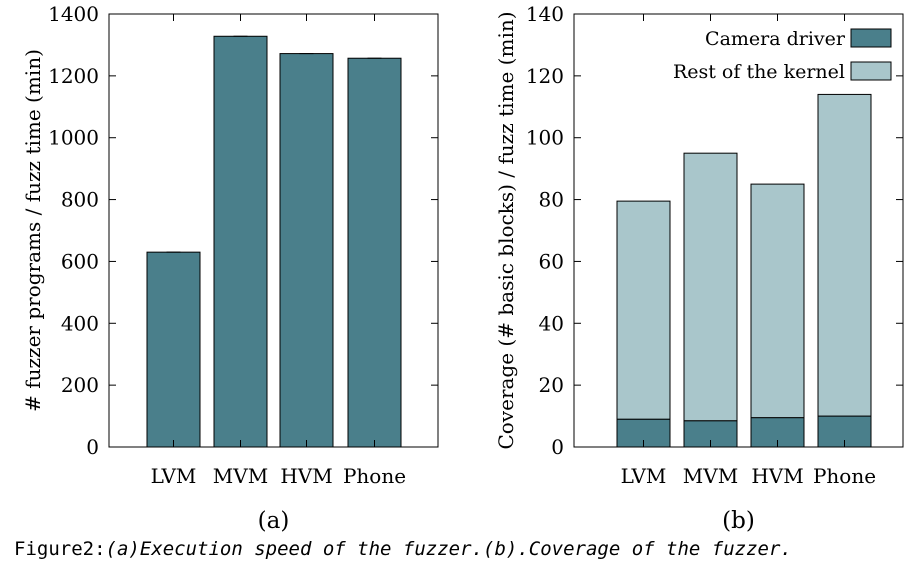 The width and height of the screenshot is (922, 571). Describe the element at coordinates (545, 76) in the screenshot. I see `y-tick-label: 120` at that location.